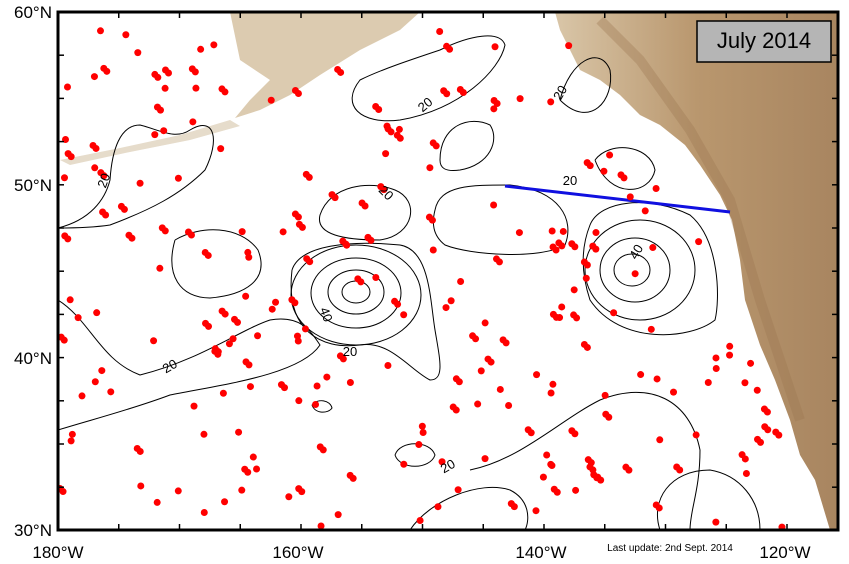 This screenshot has width=849, height=564. I want to click on update-note: Last update: 2nd Sept. 2014, so click(670, 548).